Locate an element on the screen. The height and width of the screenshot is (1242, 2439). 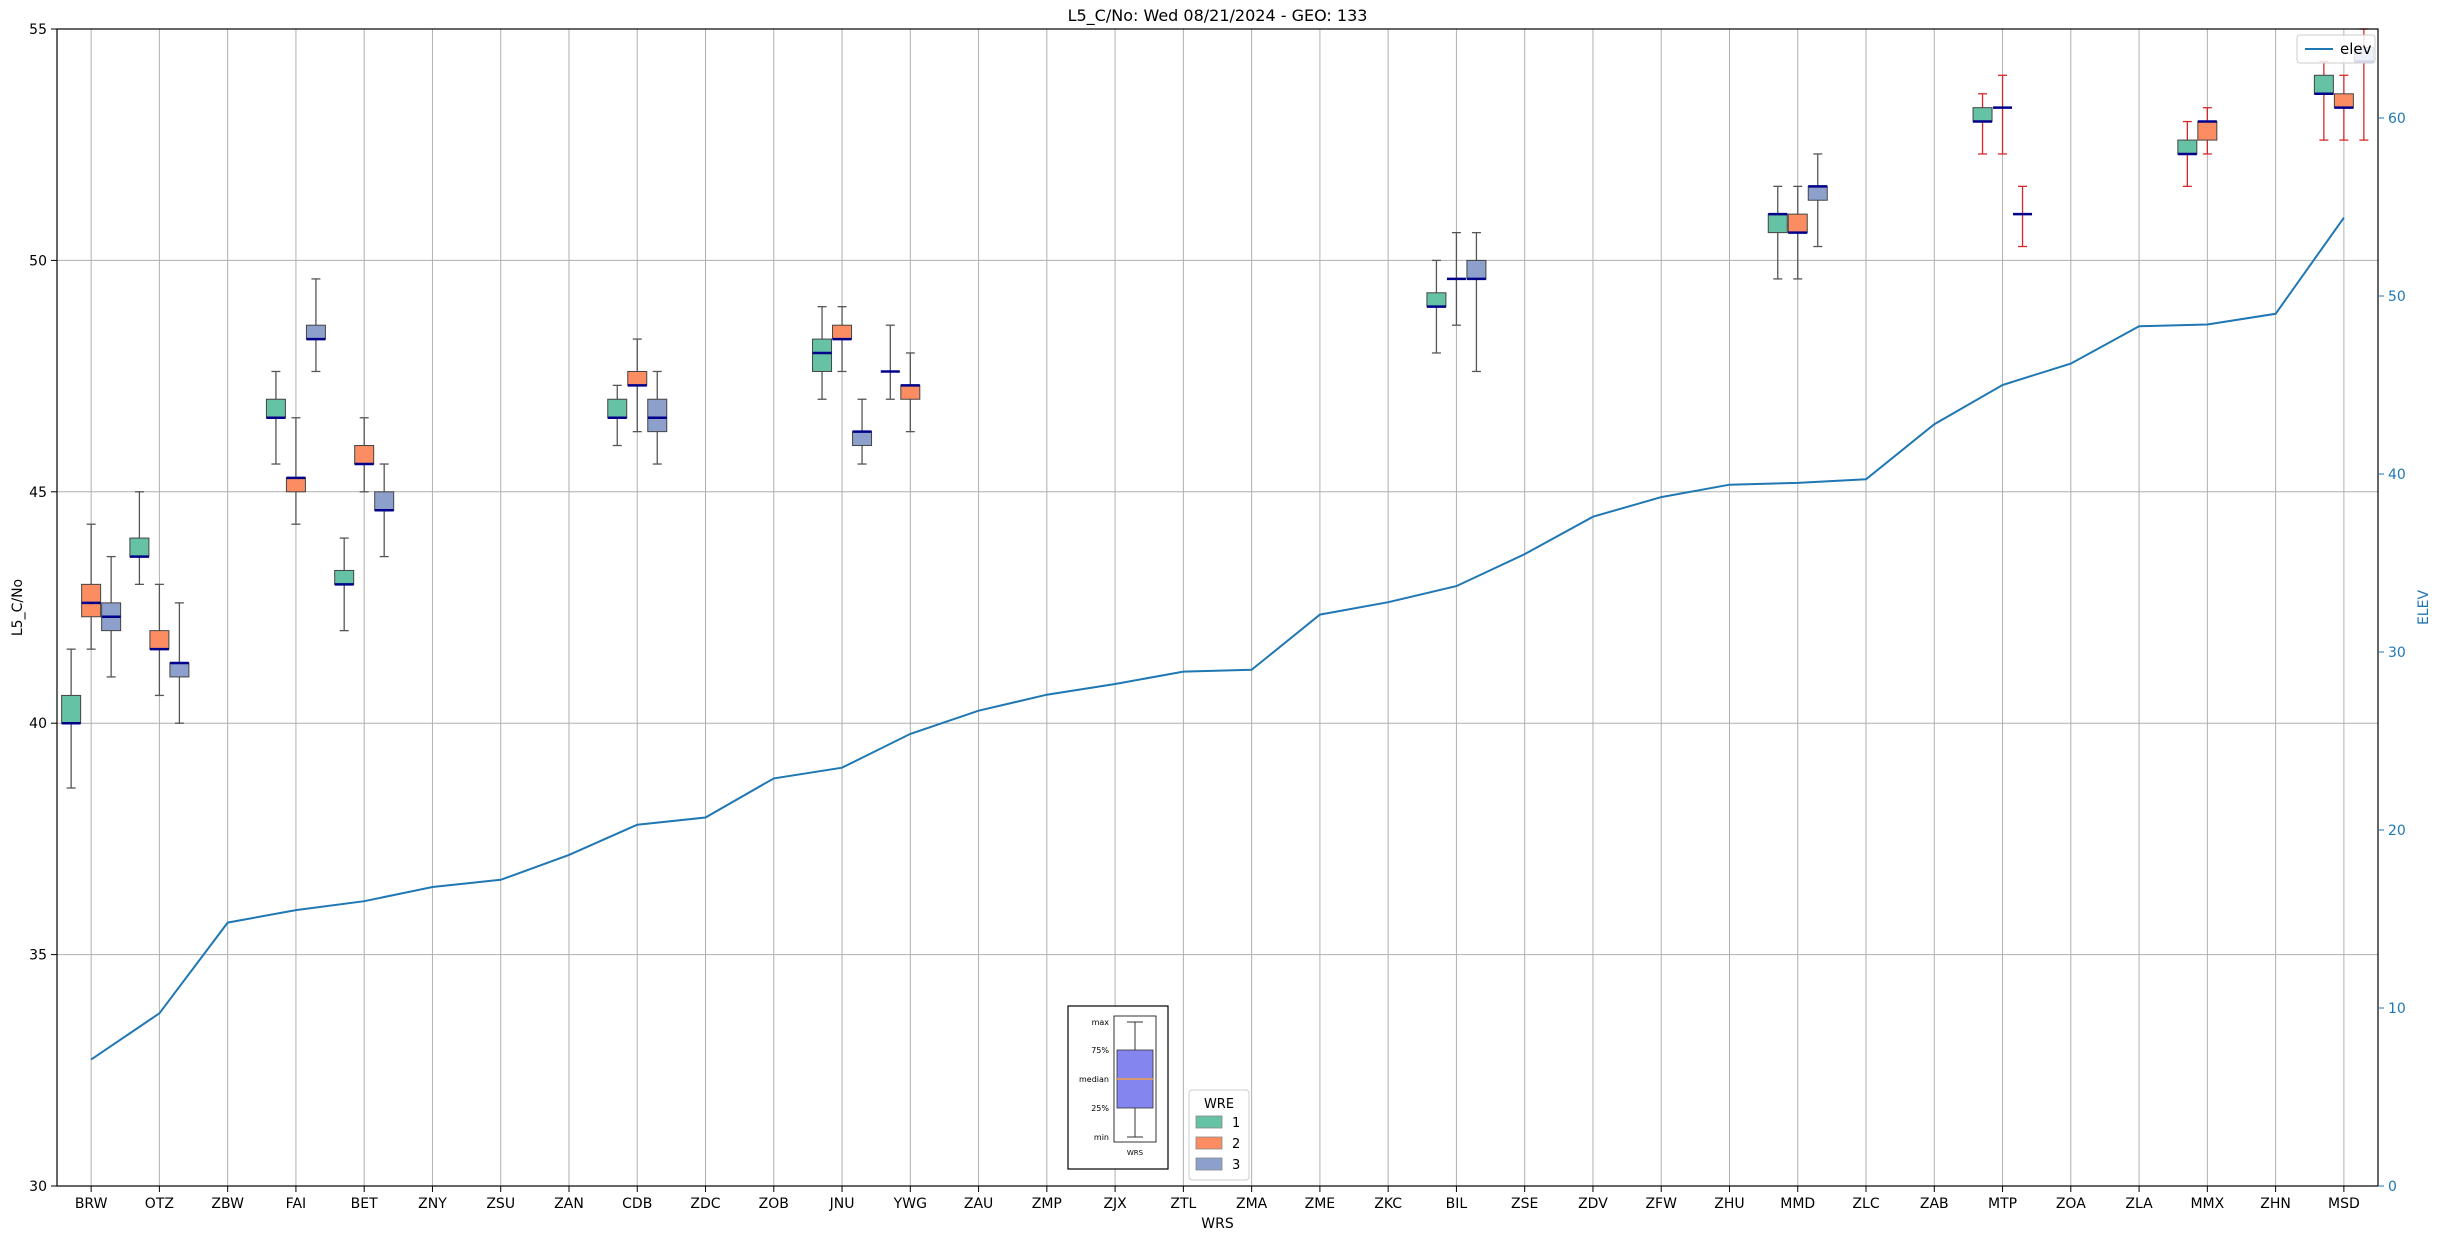
y-tick-label: 55 is located at coordinates (38, 30).